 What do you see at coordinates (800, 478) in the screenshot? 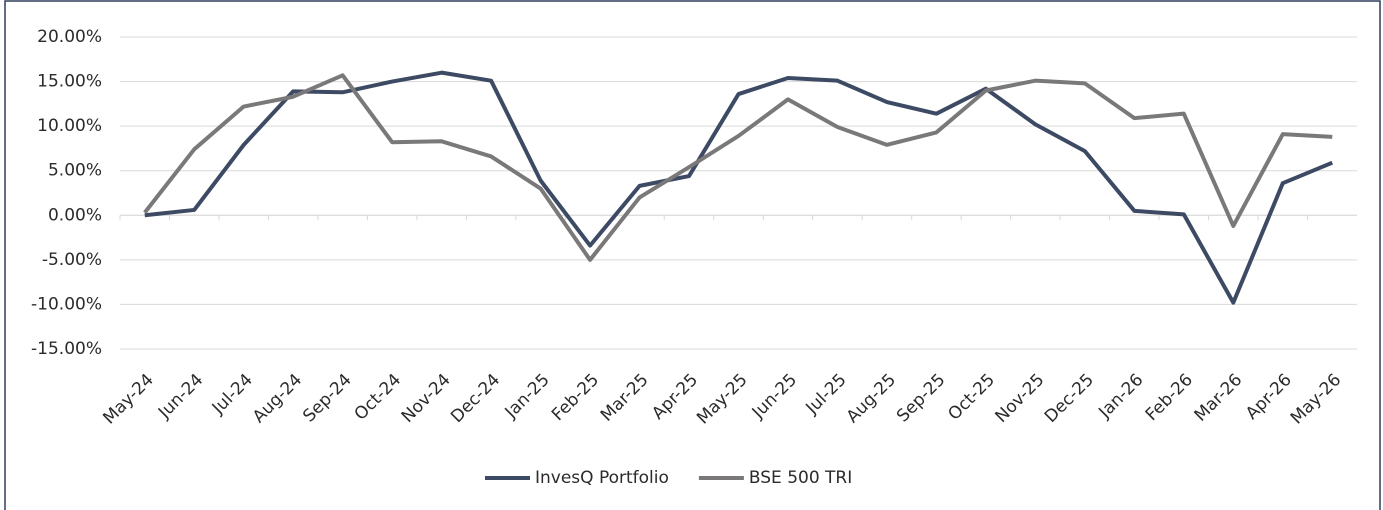
I see `legend-label: BSE 500 TRI` at bounding box center [800, 478].